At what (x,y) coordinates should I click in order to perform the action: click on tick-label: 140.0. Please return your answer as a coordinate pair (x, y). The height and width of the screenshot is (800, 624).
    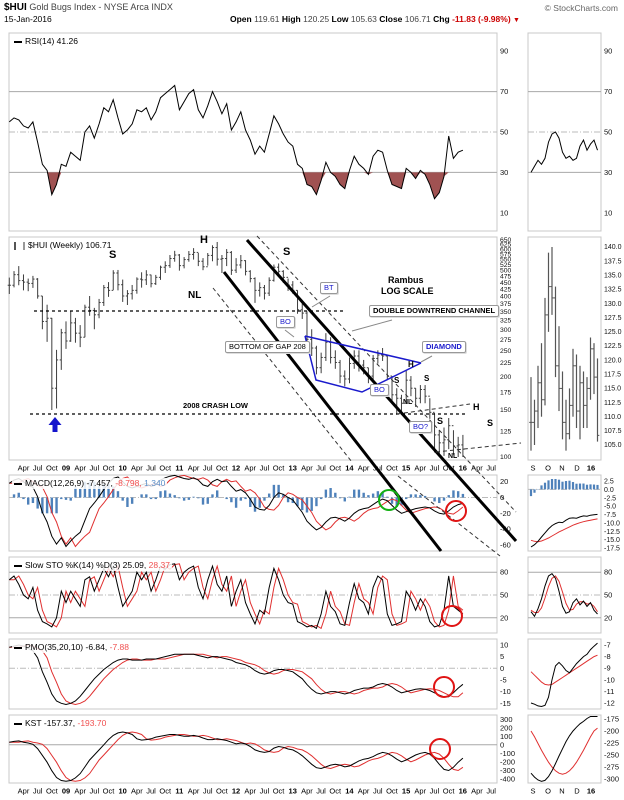
    Looking at the image, I should click on (613, 247).